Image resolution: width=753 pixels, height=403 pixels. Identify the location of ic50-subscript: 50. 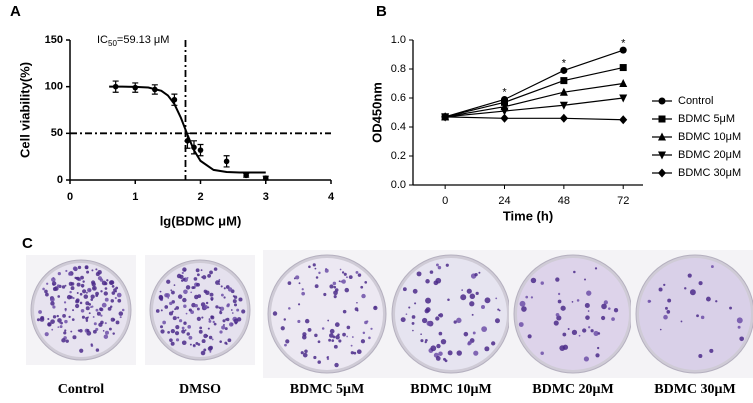
(112, 43).